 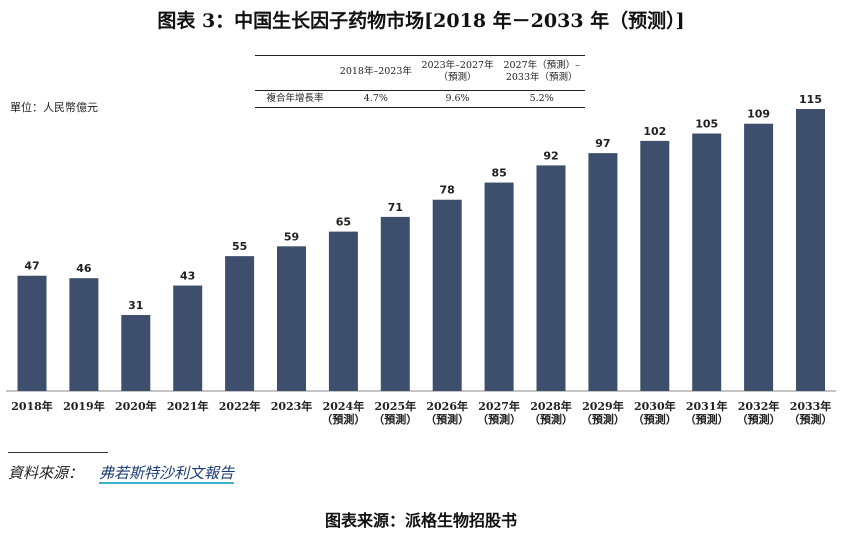 What do you see at coordinates (420, 99) in the screenshot?
I see `table-row: 複合年增長率 4.7% 9.6% 5.2%` at bounding box center [420, 99].